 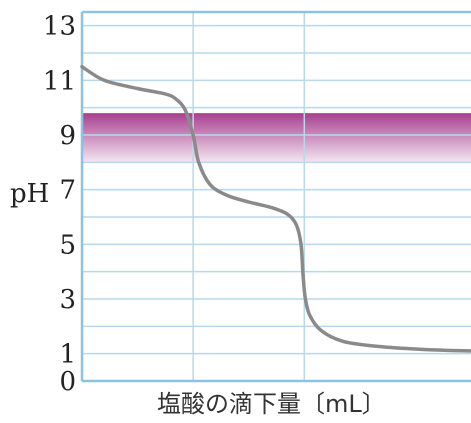 What do you see at coordinates (67, 191) in the screenshot?
I see `y-tick-label: 7` at bounding box center [67, 191].